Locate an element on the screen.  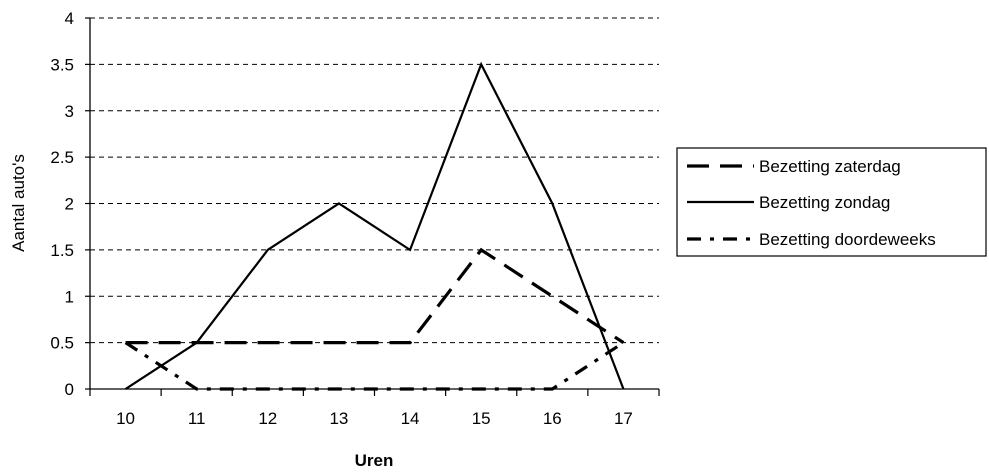
x-tick-label: 12 is located at coordinates (267, 418).